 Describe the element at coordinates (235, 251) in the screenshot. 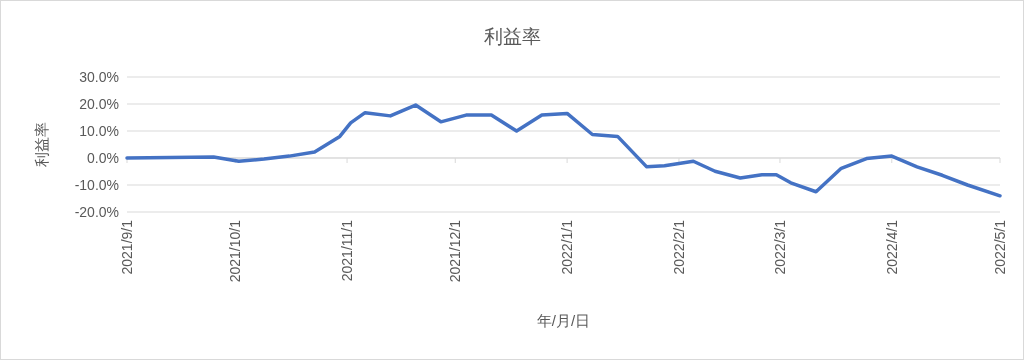

I see `x-tick-label: 2021/10/1` at that location.